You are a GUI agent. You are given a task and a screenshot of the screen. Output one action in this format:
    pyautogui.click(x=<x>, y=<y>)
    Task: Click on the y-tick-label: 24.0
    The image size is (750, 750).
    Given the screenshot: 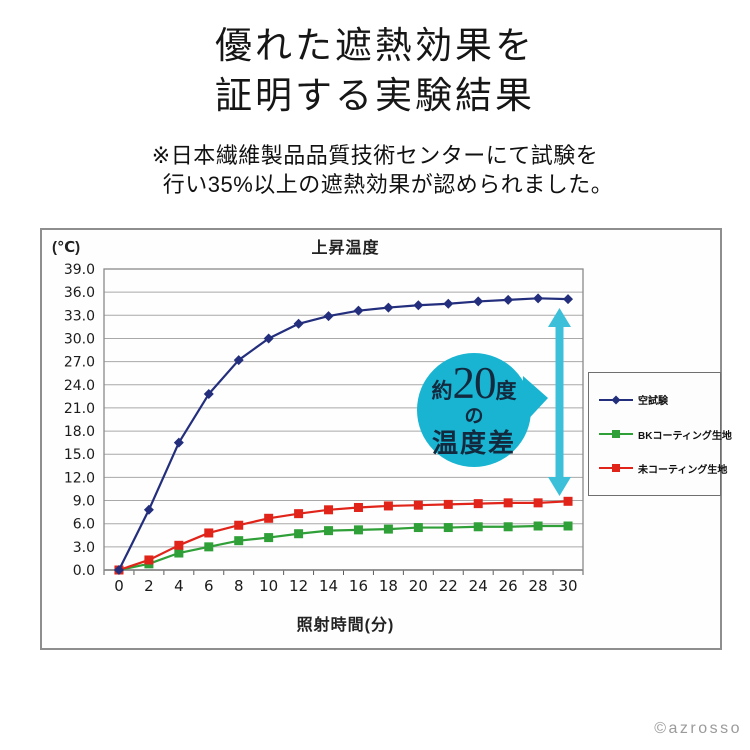 What is the action you would take?
    pyautogui.click(x=79, y=386)
    